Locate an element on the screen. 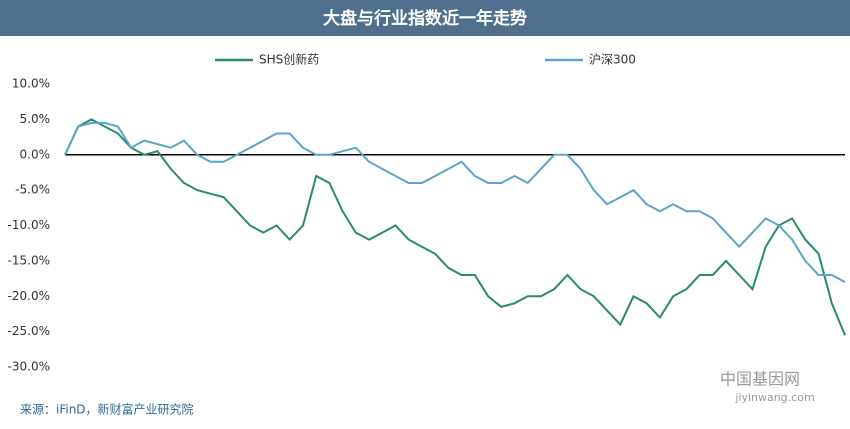 The image size is (850, 429). y-tick-label: -30.0% is located at coordinates (29, 367).